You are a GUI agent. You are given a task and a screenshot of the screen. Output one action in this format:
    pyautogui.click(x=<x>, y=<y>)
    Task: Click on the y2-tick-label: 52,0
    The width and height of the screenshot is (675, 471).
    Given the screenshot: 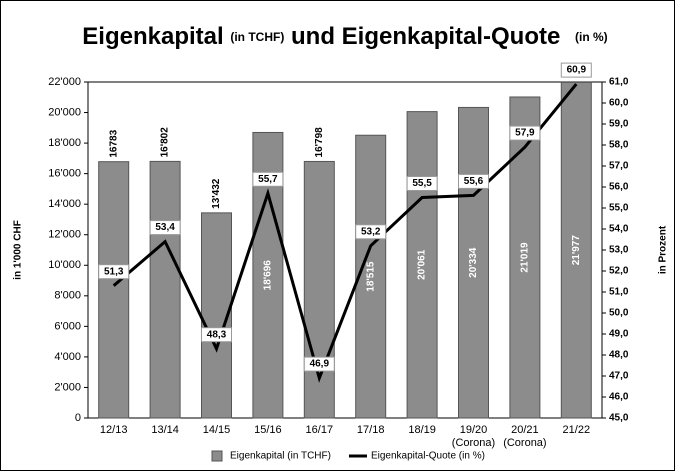 What is the action you would take?
    pyautogui.click(x=619, y=271)
    